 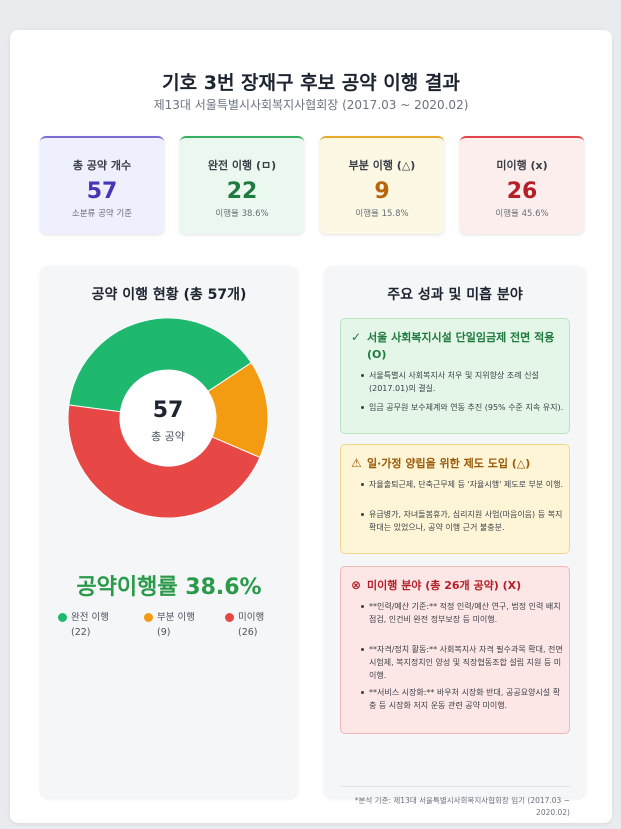 I want to click on legend-item-partial: 부분 이행 (9), so click(x=169, y=625).